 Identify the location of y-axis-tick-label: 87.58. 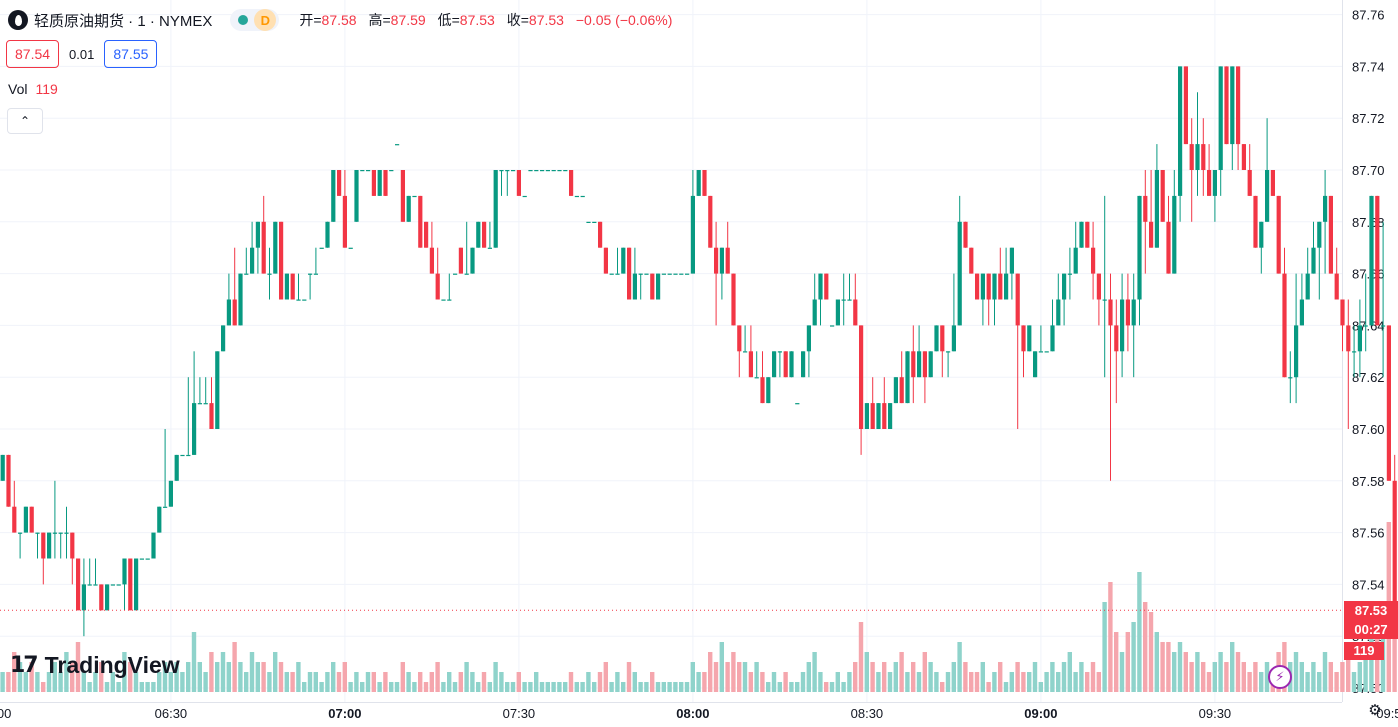
(1368, 481).